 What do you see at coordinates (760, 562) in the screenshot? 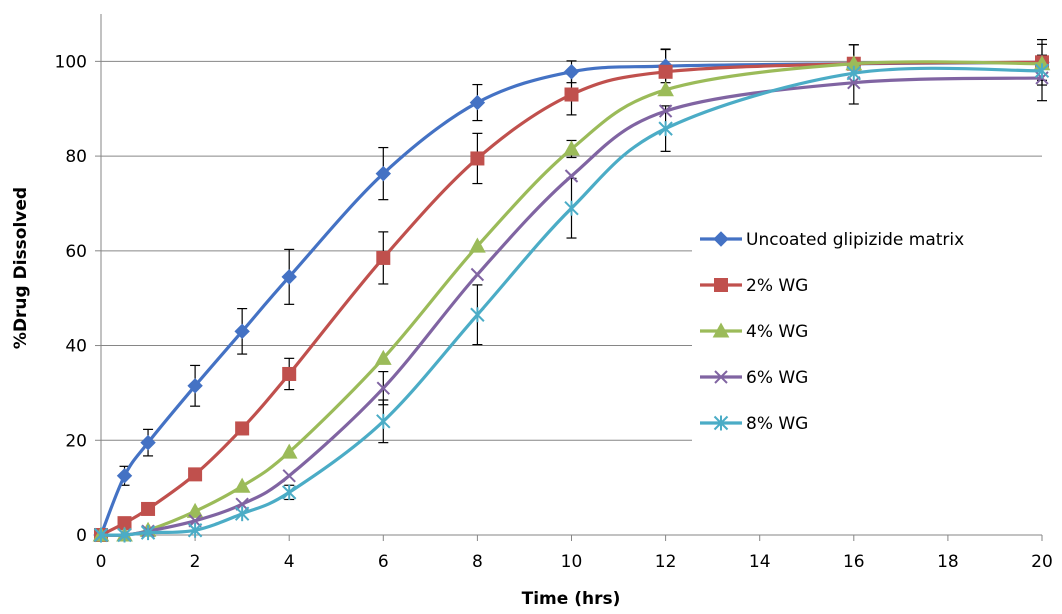
I see `x-tick-label: 14` at bounding box center [760, 562].